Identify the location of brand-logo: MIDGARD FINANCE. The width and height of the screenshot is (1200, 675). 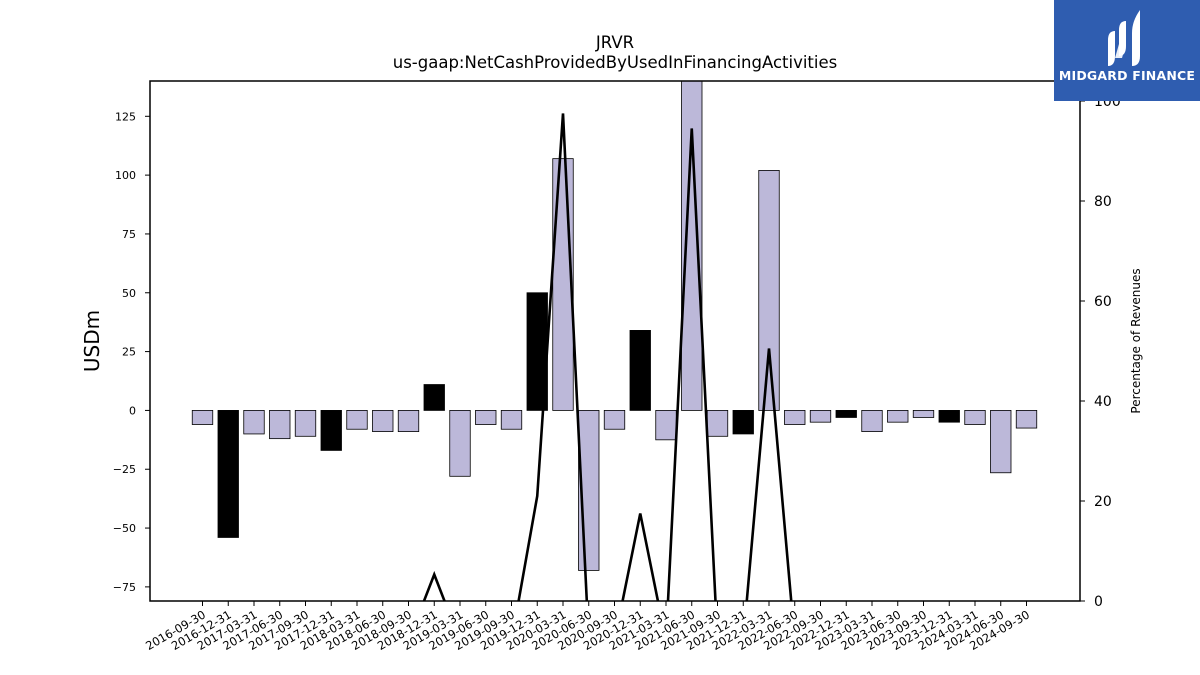
(1127, 50).